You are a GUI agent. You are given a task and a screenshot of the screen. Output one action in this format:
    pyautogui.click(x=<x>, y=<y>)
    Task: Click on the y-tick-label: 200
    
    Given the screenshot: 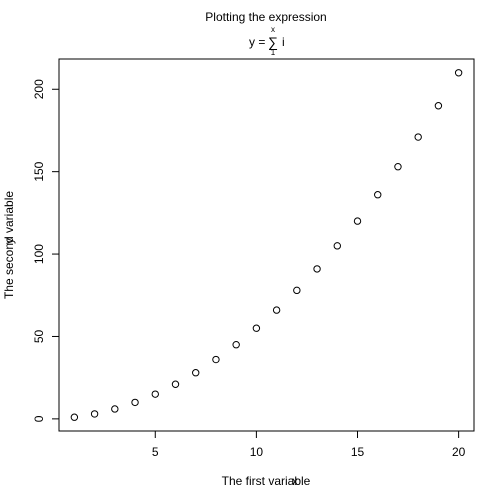 What is the action you would take?
    pyautogui.click(x=39, y=89)
    